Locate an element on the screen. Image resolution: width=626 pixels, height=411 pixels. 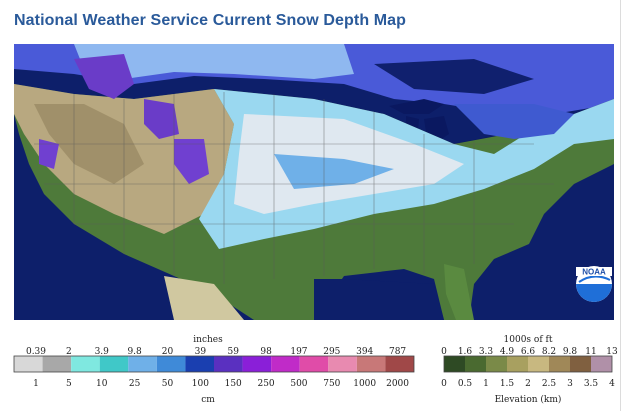
snow-legend-frame is located at coordinates (214, 364).